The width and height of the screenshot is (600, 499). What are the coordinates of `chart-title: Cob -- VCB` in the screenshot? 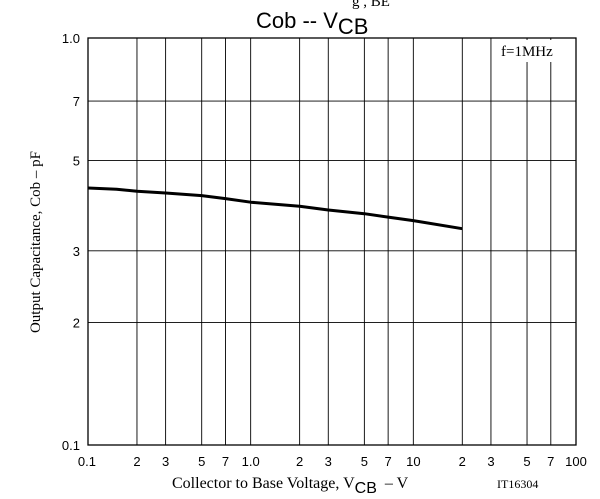 It's located at (312, 23).